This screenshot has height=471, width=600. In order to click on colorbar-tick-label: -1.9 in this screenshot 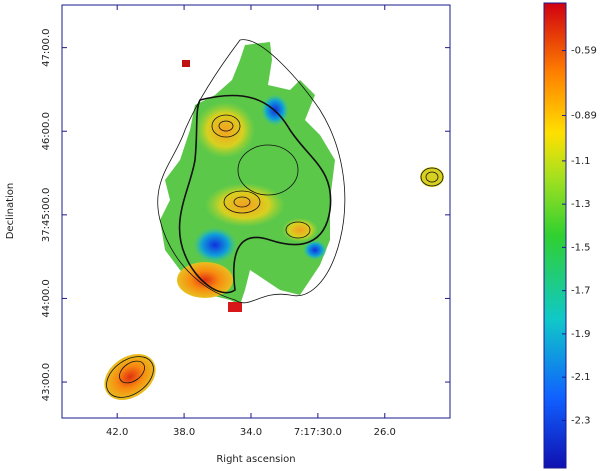, I will do `click(581, 334)`.